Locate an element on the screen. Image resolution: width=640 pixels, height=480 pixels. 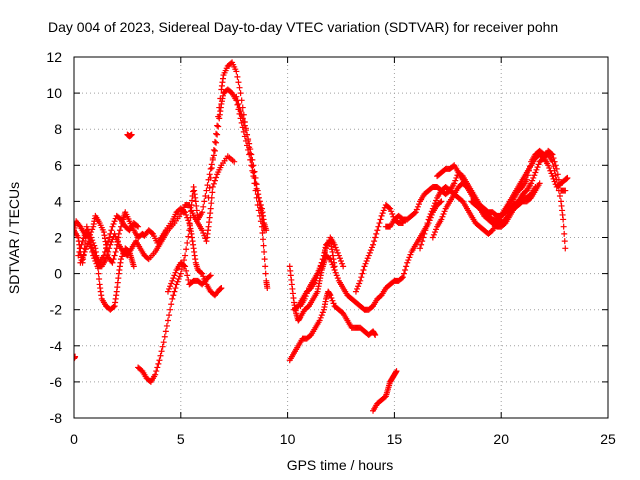
y-tick-label: 10 is located at coordinates (54, 93).